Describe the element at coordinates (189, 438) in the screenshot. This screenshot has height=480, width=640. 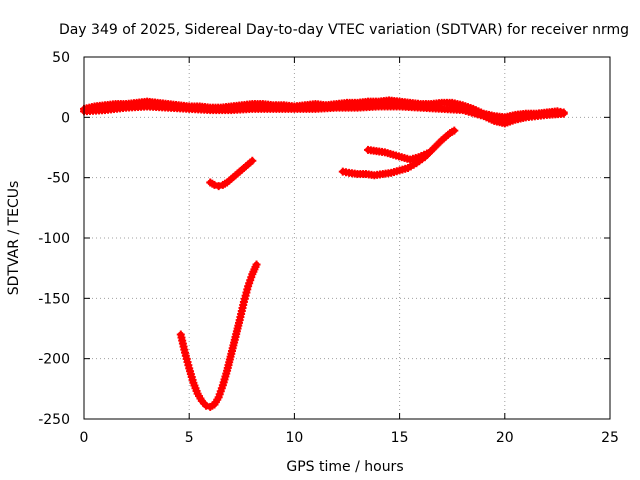
I see `x-tick-label: 5` at that location.